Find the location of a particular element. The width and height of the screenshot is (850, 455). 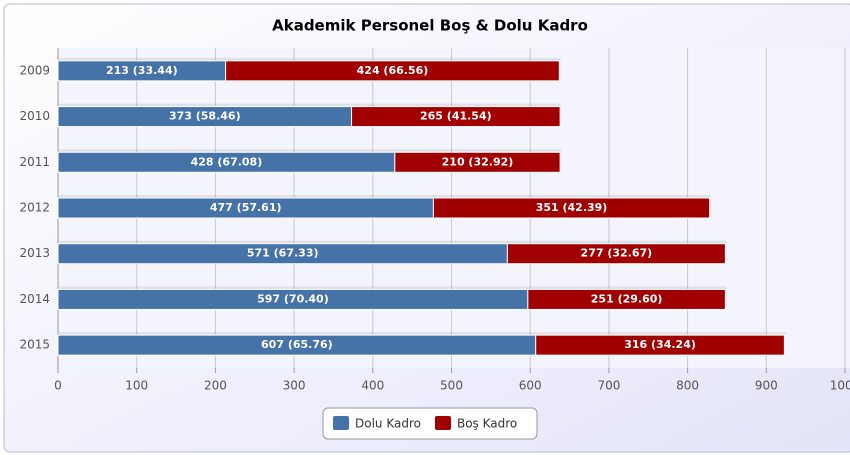

x-tick-label: 0 is located at coordinates (58, 386).